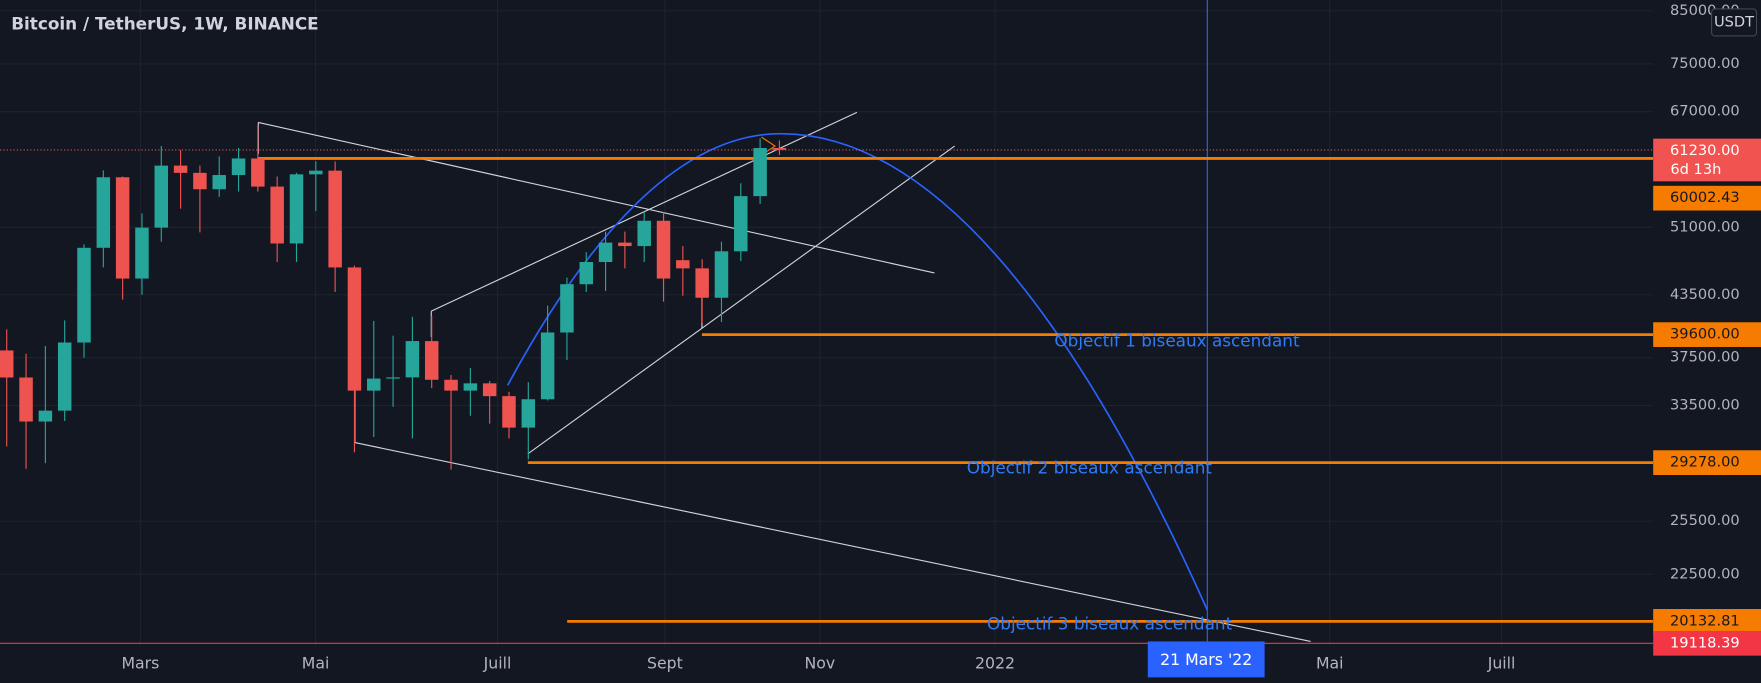 The height and width of the screenshot is (683, 1761). I want to click on level-label: 29278.00, so click(1705, 462).